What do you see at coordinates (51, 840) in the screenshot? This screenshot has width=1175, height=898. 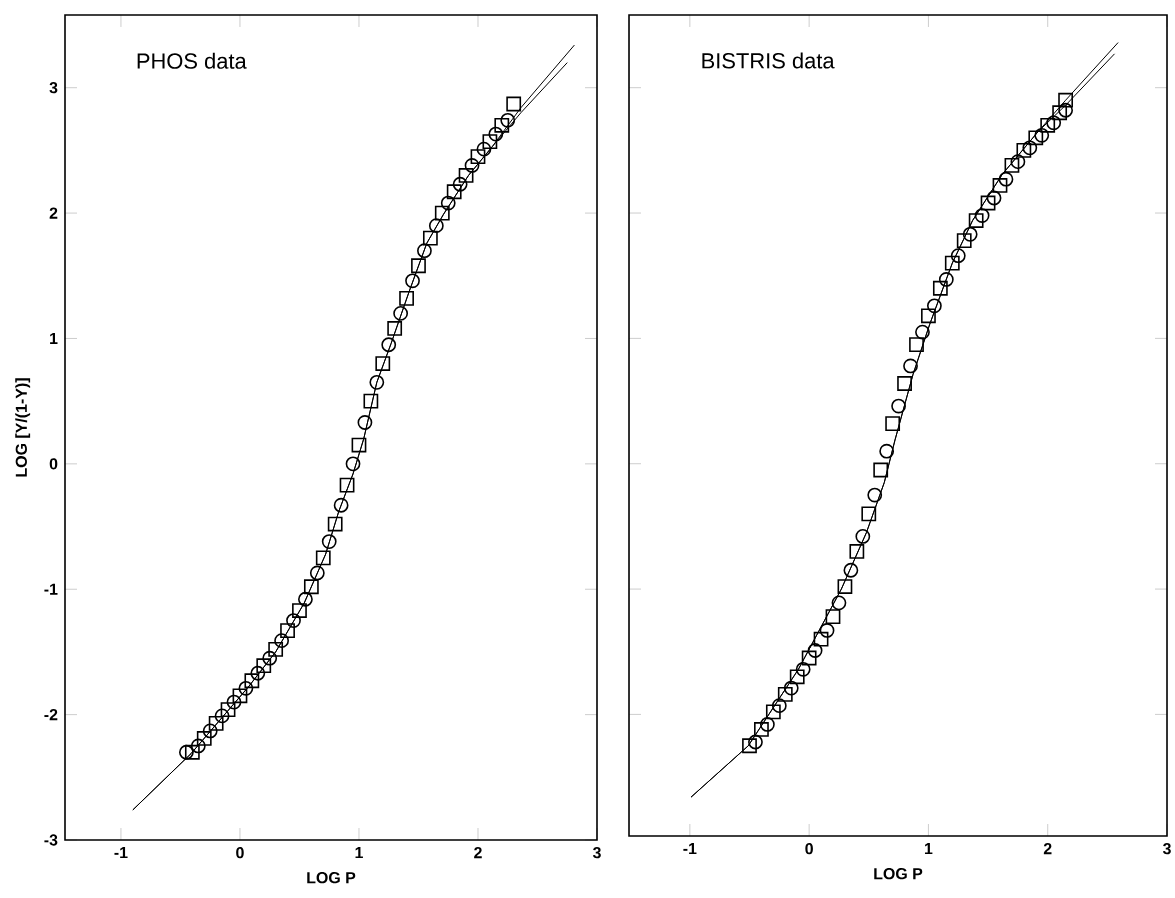 I see `y-tick-label: -3` at bounding box center [51, 840].